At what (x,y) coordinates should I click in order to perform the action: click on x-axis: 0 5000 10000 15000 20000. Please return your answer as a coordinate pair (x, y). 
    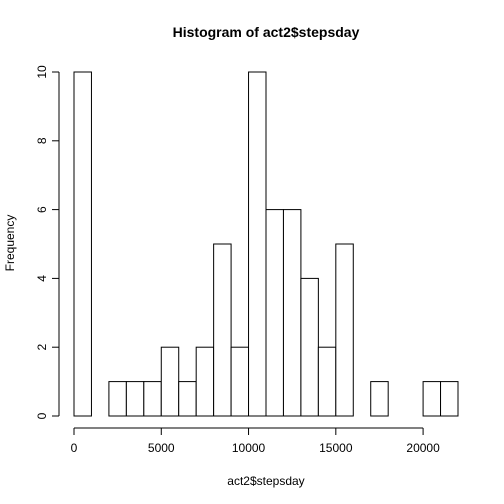
    Looking at the image, I should click on (255, 441).